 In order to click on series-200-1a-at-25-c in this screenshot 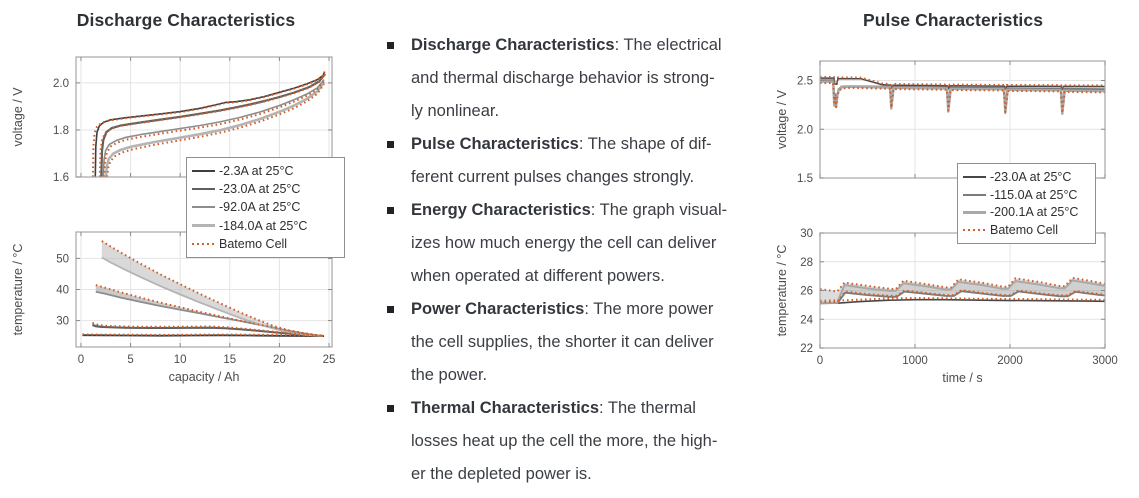, I will do `click(963, 291)`.